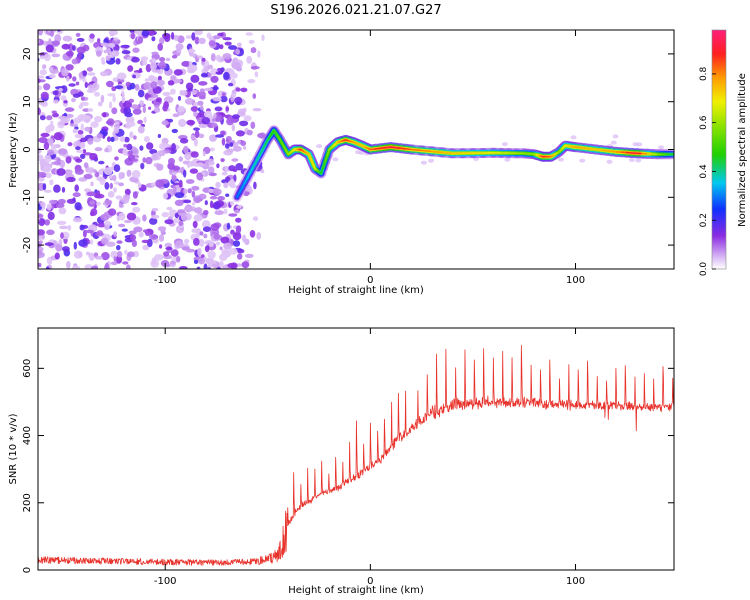  Describe the element at coordinates (704, 73) in the screenshot. I see `colorbar-tick-label: 0.8` at that location.